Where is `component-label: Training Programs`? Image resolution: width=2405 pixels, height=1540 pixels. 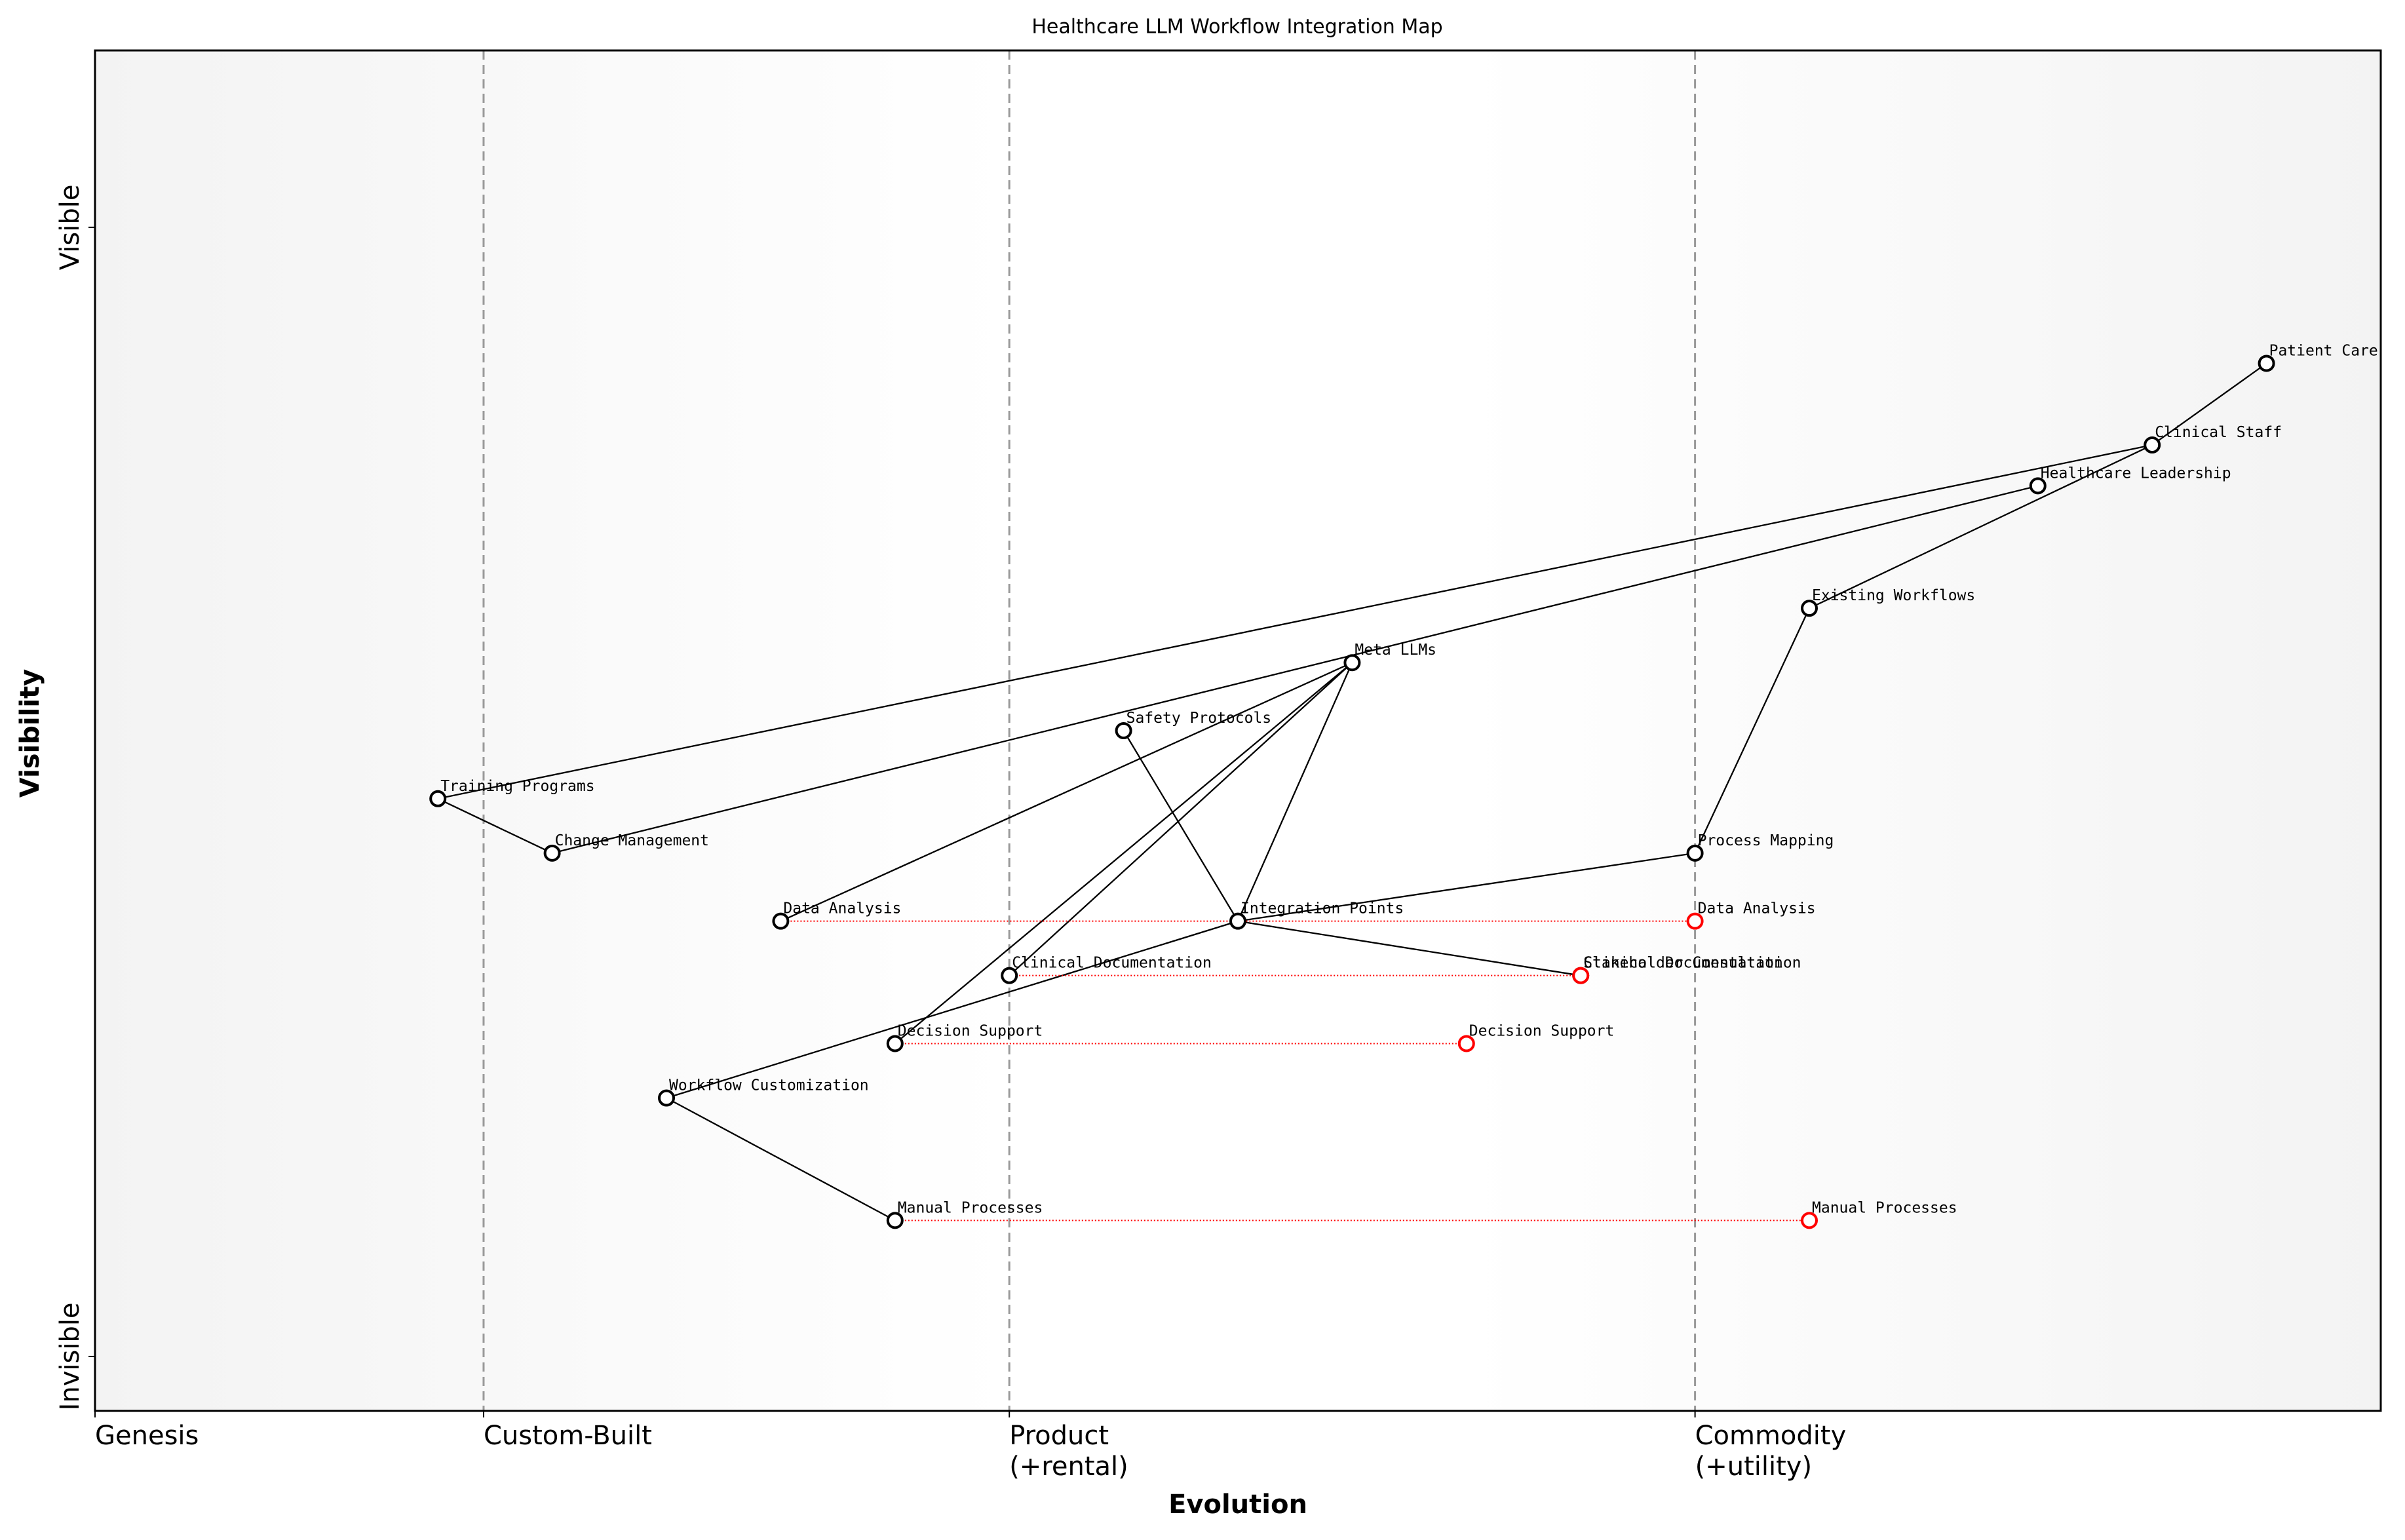 component-label: Training Programs is located at coordinates (517, 786).